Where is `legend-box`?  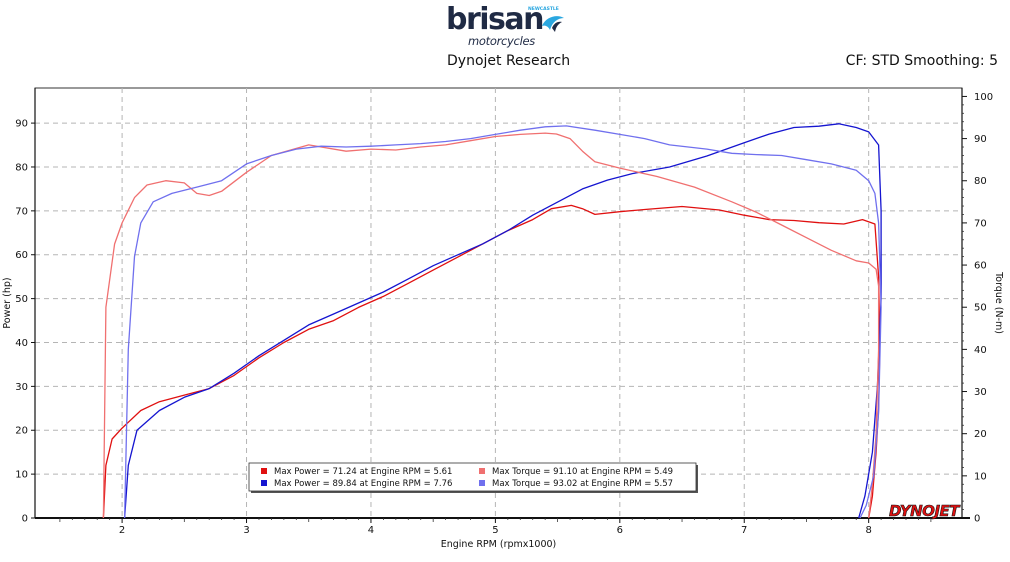
legend-box is located at coordinates (472, 477).